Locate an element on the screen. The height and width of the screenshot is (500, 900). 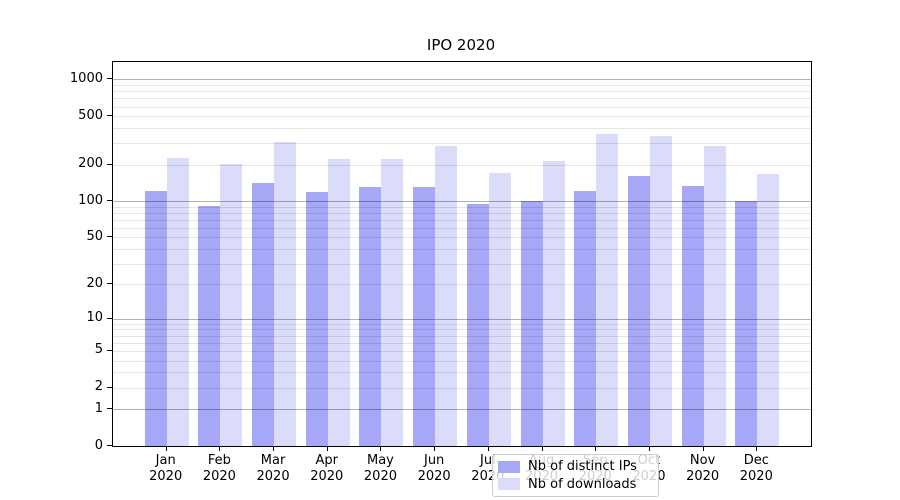
x-tick-label-dec: Dec 2020 is located at coordinates (756, 469).